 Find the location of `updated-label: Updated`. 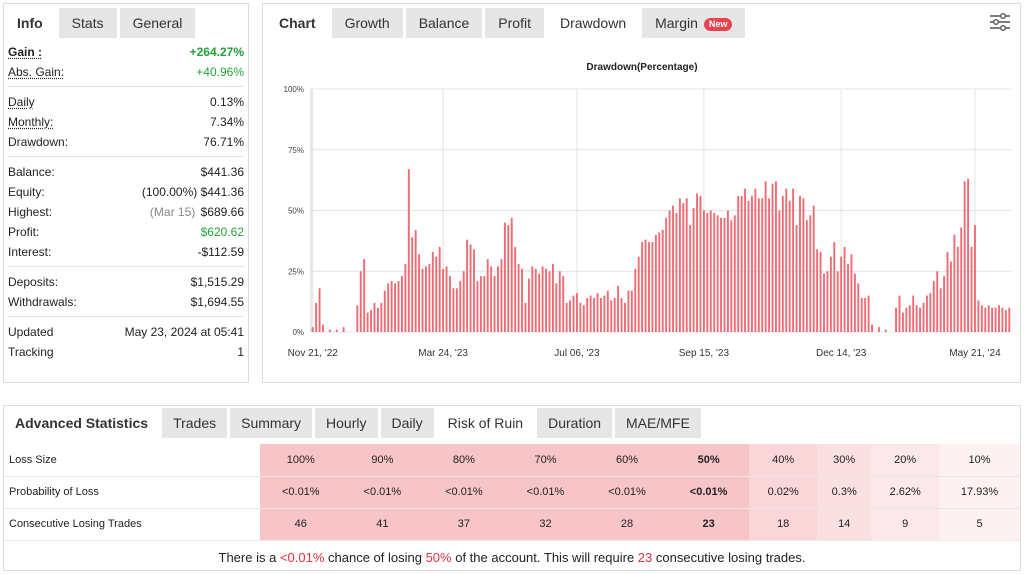

updated-label: Updated is located at coordinates (31, 332).